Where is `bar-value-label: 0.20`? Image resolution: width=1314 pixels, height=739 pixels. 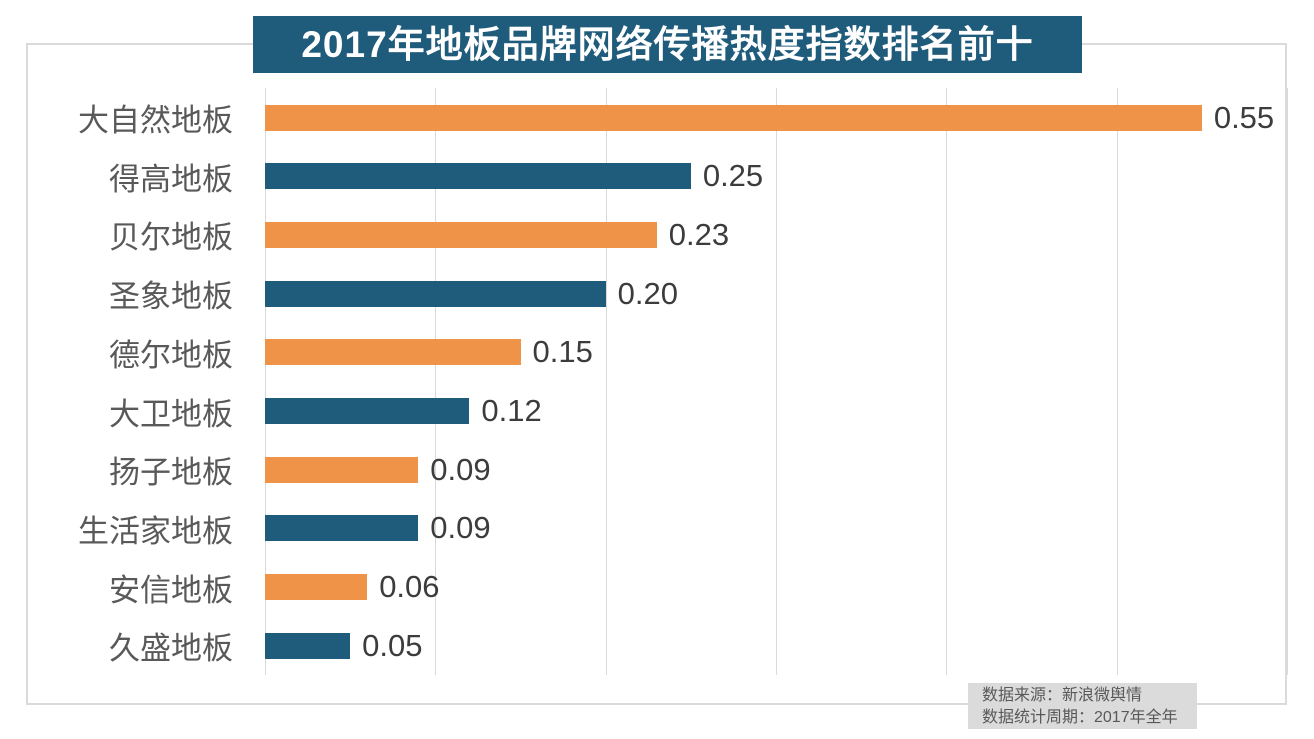 bar-value-label: 0.20 is located at coordinates (647, 293).